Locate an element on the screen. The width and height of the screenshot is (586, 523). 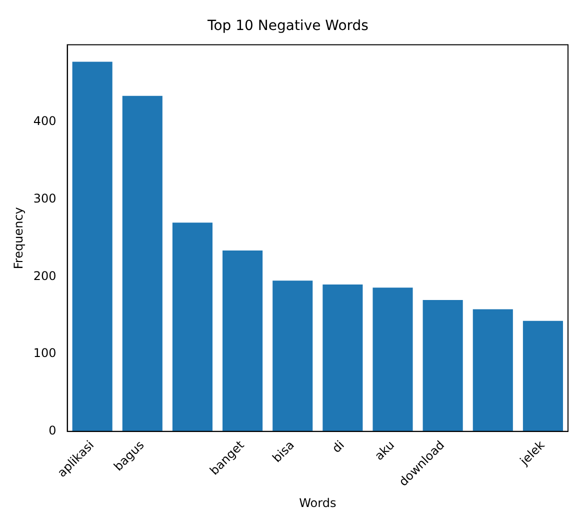
chart-title: Top 10 Negative Words is located at coordinates (287, 26).